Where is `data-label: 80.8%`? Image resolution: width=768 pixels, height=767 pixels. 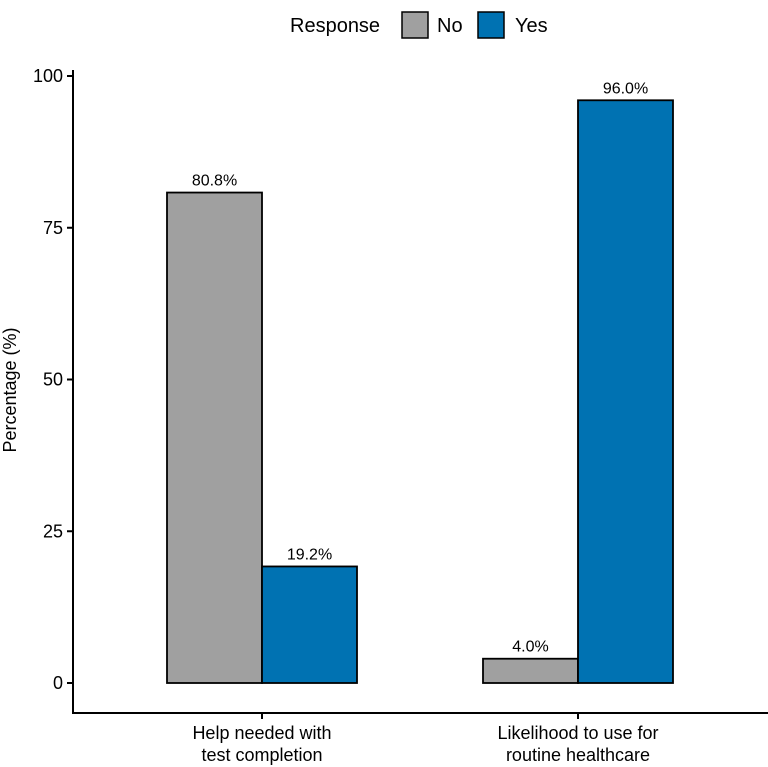 data-label: 80.8% is located at coordinates (214, 181).